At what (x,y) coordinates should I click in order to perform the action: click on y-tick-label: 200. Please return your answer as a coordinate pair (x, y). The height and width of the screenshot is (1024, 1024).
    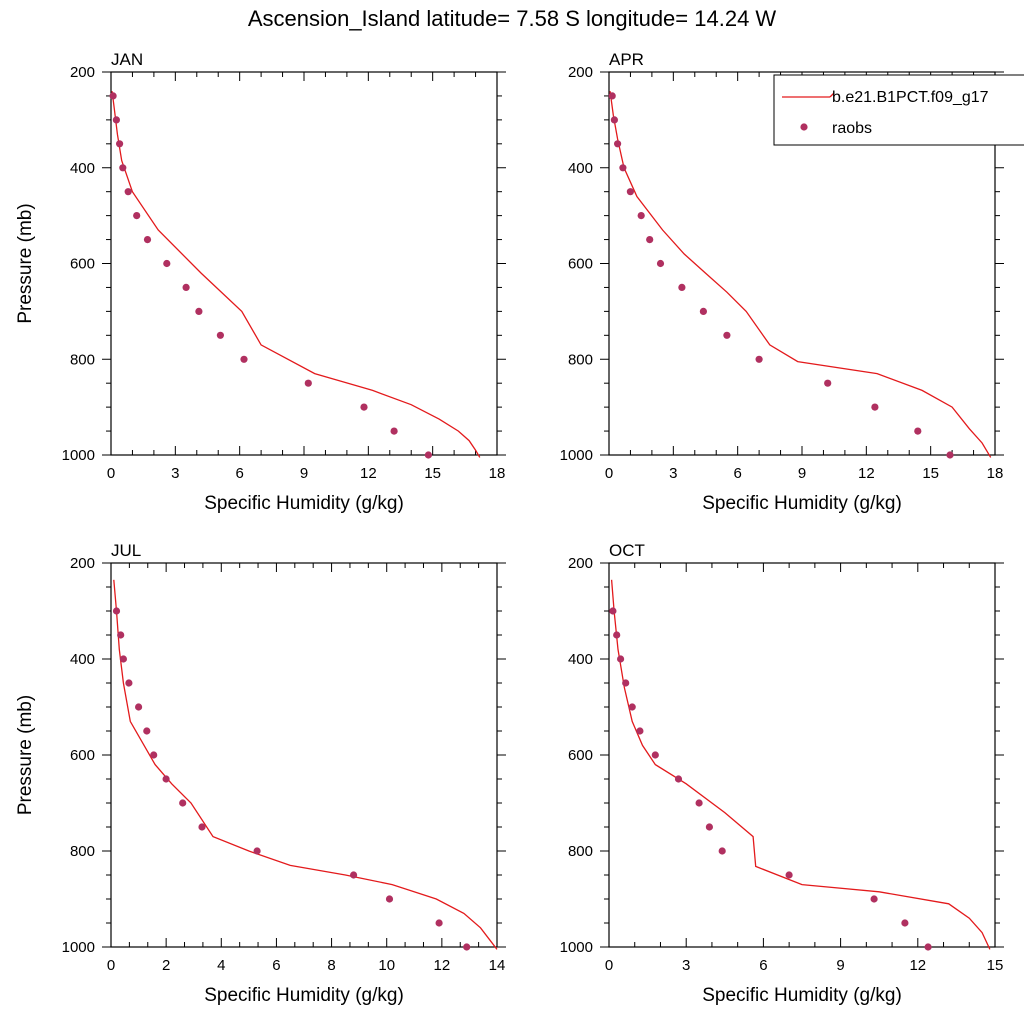
    Looking at the image, I should click on (580, 72).